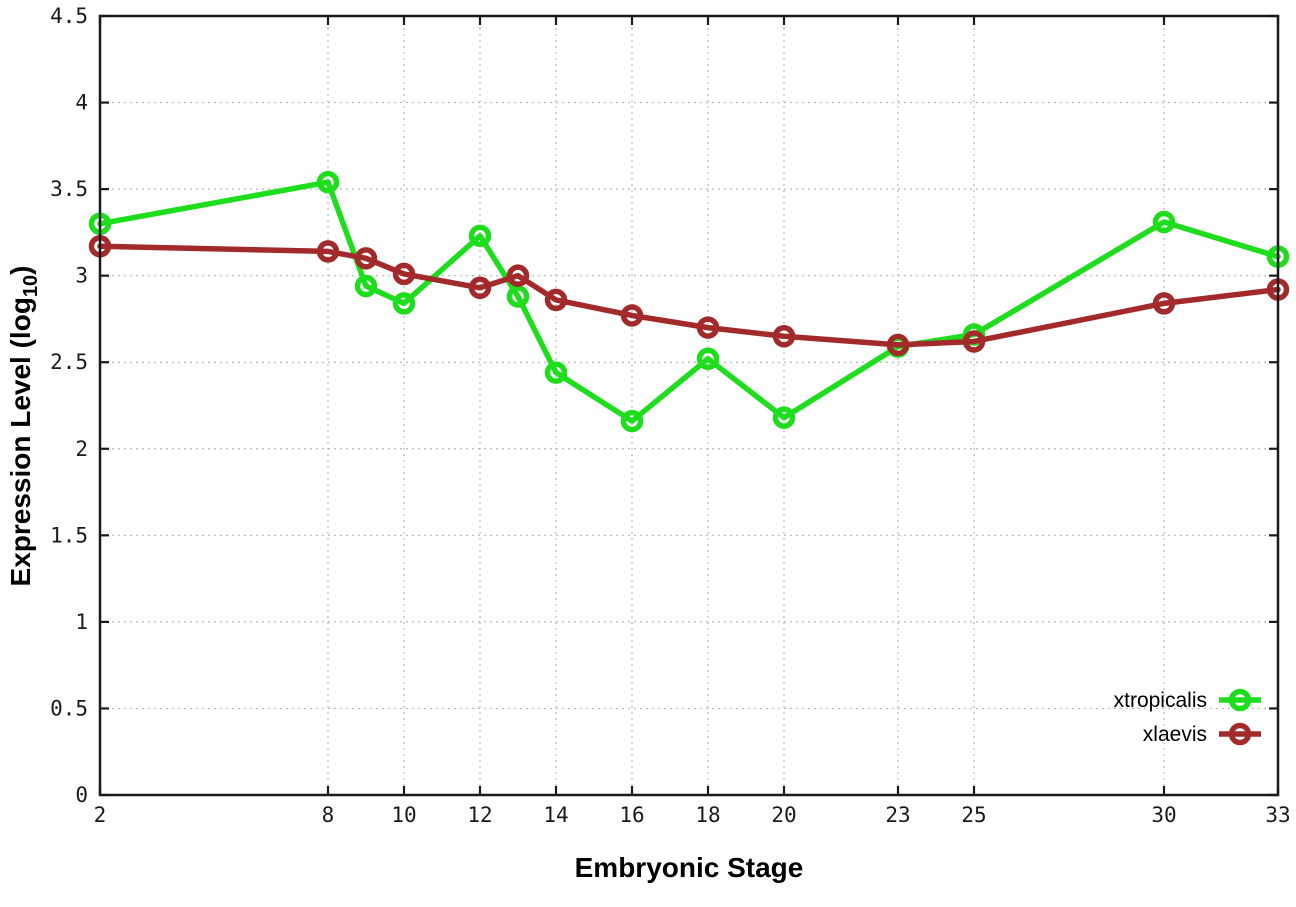 The height and width of the screenshot is (907, 1296). Describe the element at coordinates (1240, 700) in the screenshot. I see `legend-marker-xtropicalis` at that location.